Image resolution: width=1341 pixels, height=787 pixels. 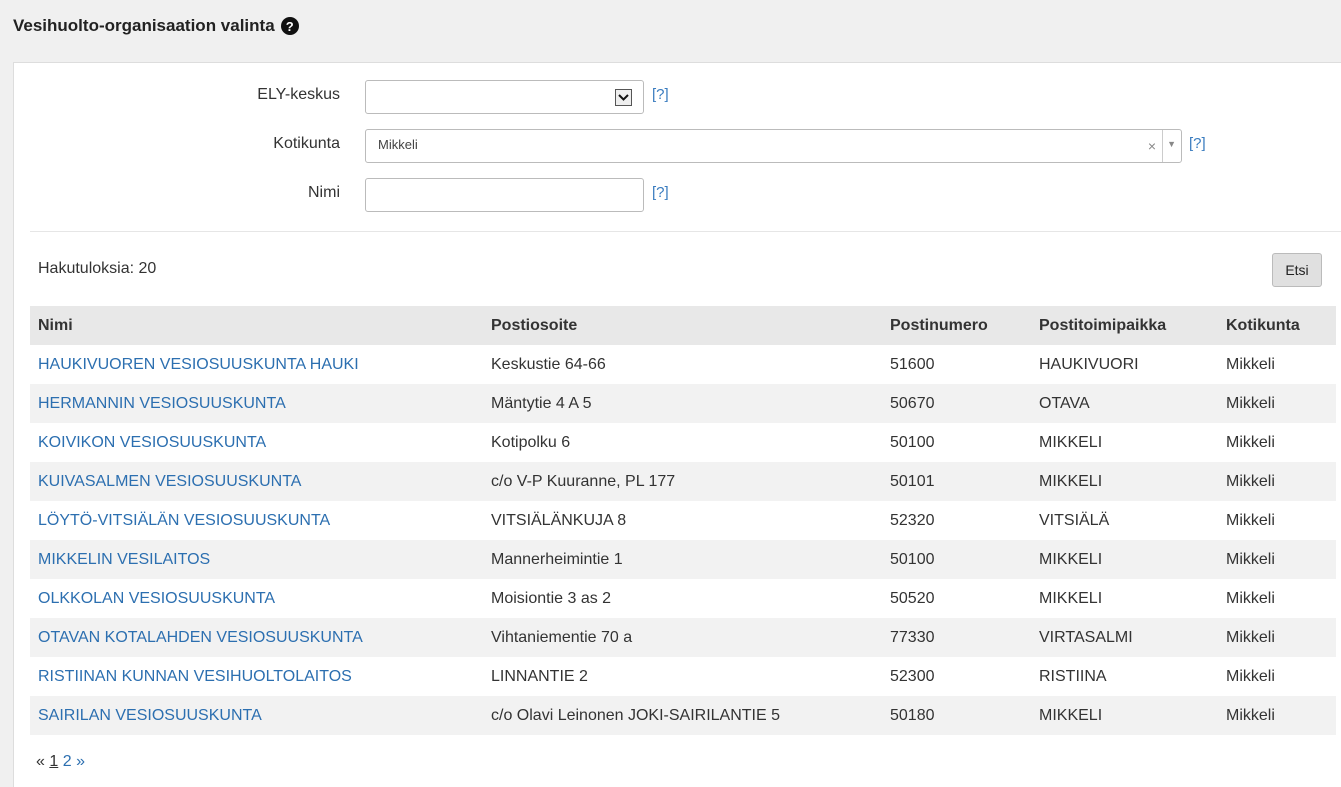 I want to click on table-cell: Mannerheimintie 1, so click(x=682, y=559).